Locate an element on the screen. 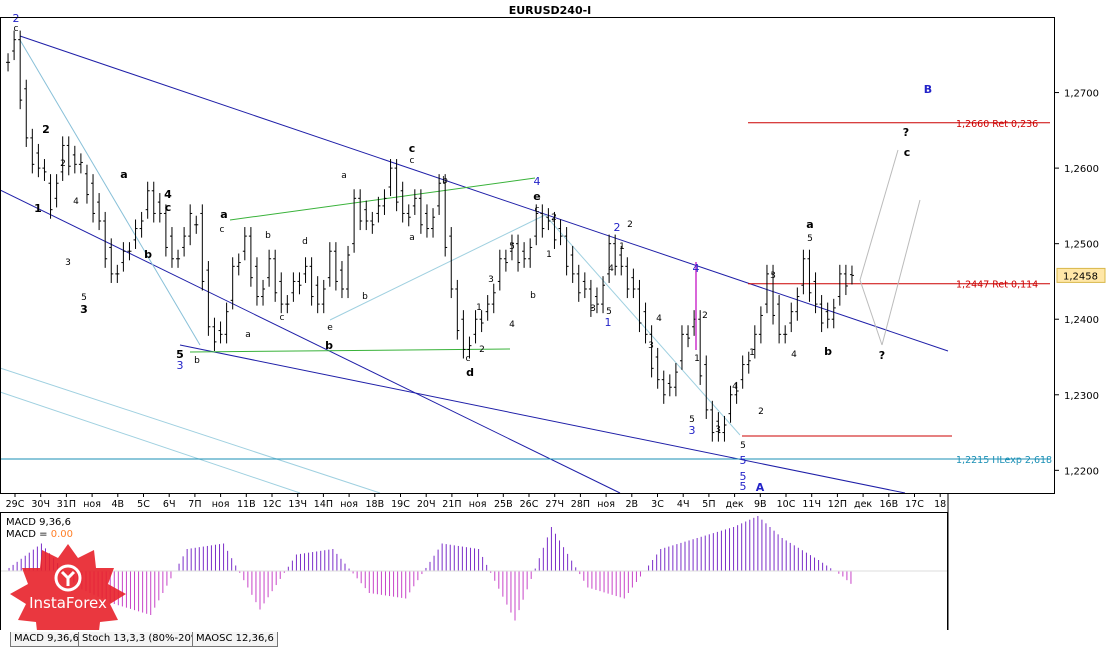 This screenshot has height=665, width=1106. wave-label-small: e is located at coordinates (330, 328).